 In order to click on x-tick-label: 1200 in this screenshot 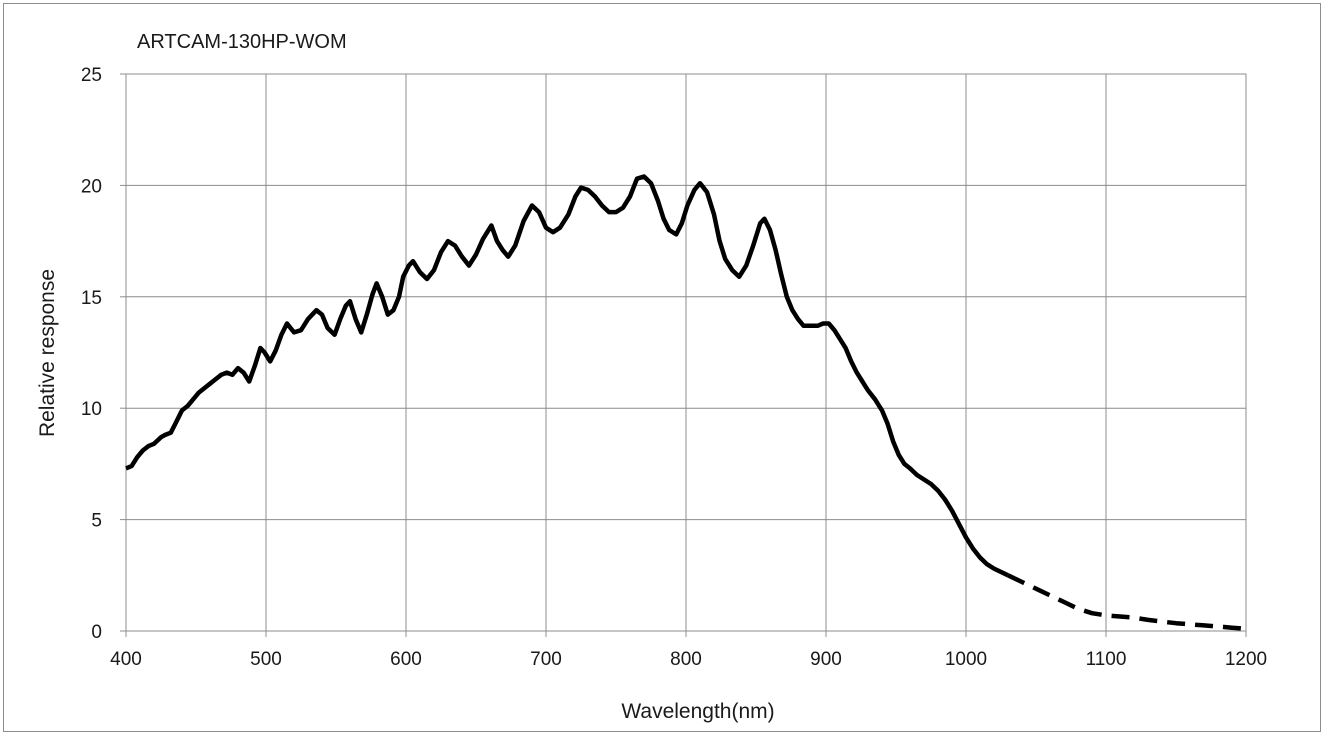, I will do `click(1246, 659)`.